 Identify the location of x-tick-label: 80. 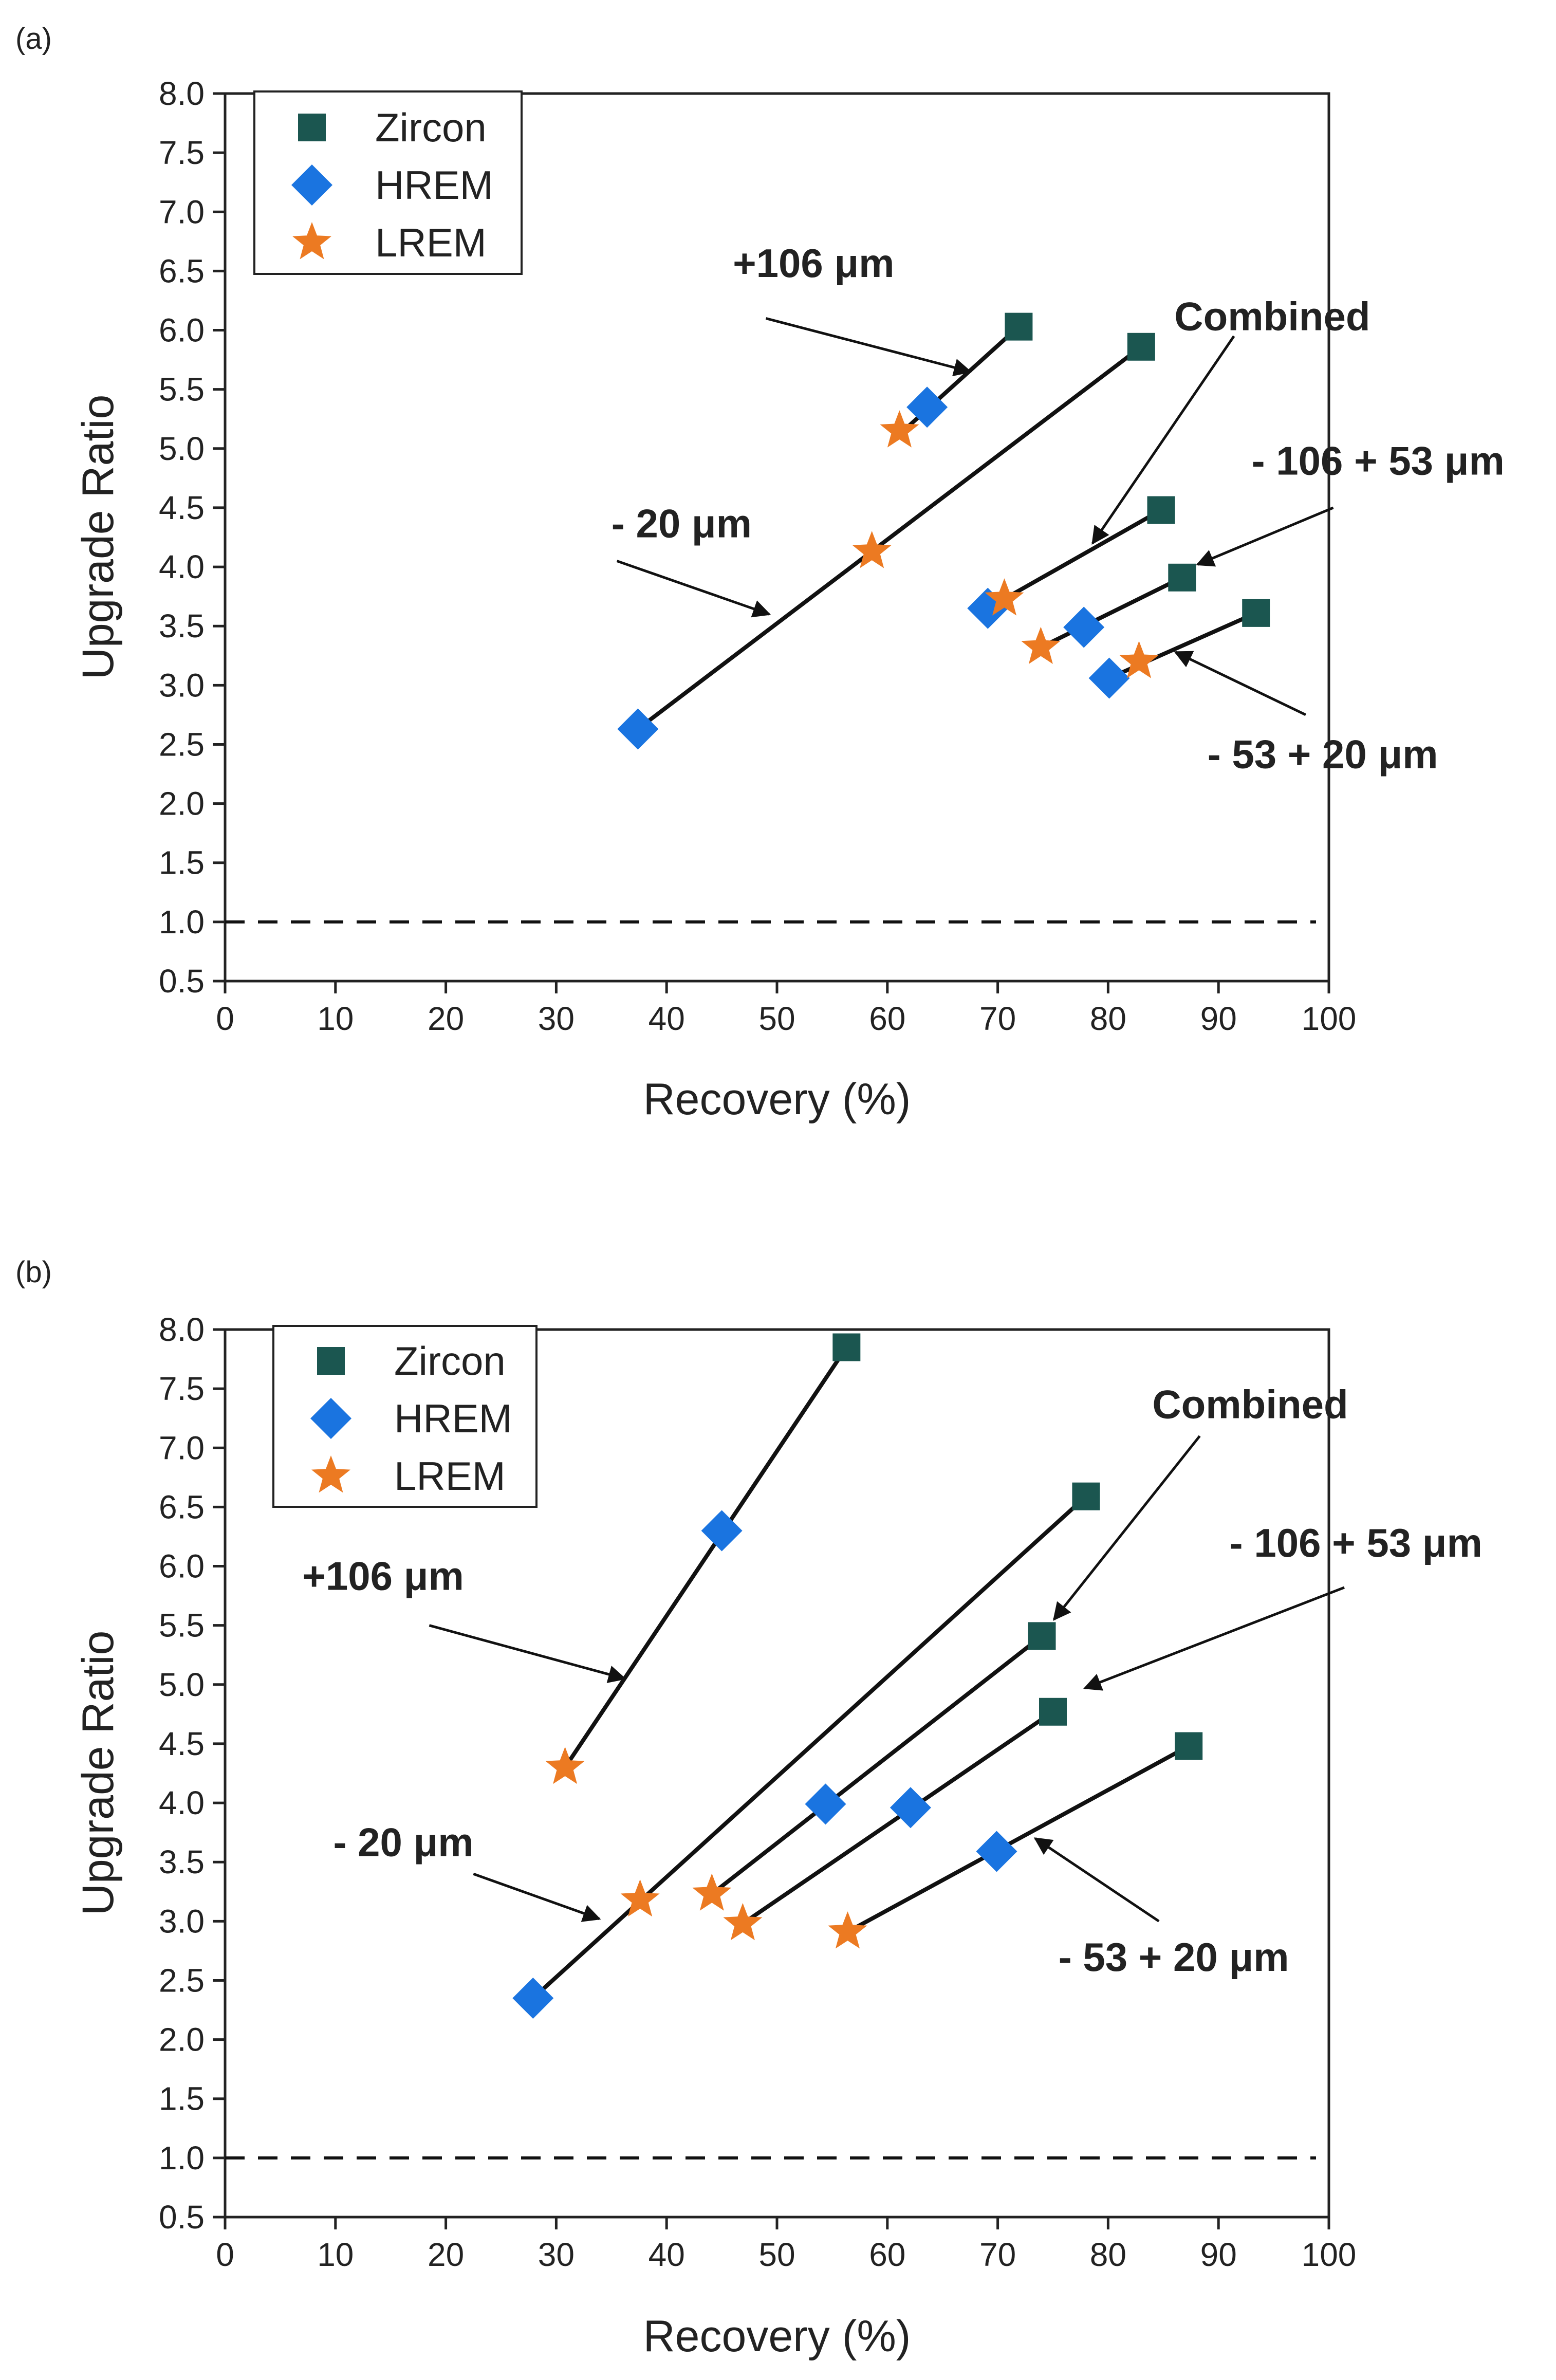
(1108, 2254).